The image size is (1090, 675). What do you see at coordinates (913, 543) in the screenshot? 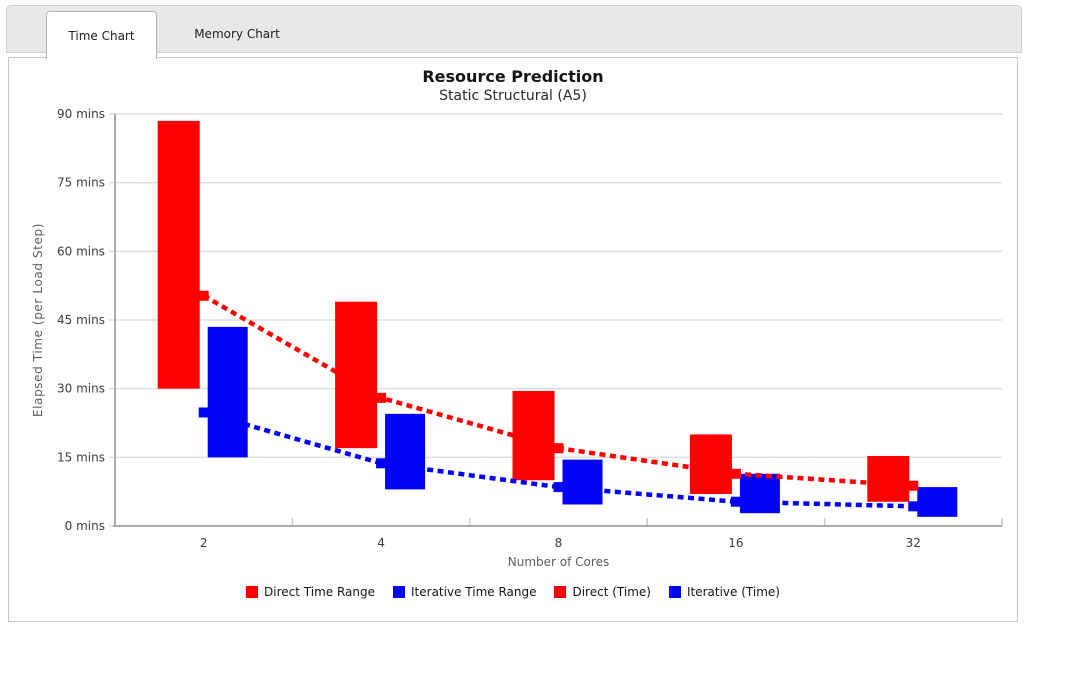
I see `x-category-label: 32` at bounding box center [913, 543].